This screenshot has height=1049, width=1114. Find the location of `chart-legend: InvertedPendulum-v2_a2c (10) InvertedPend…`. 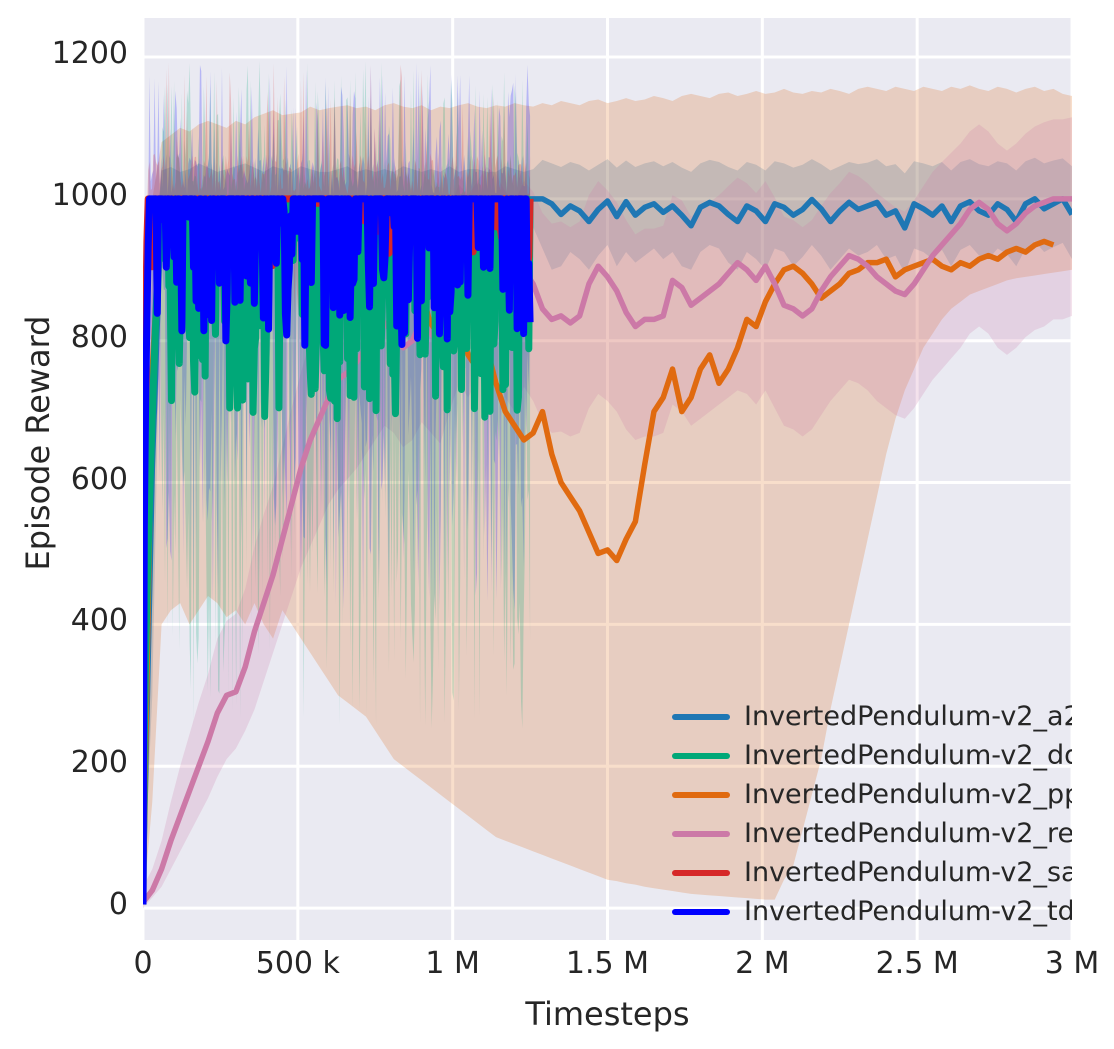

chart-legend: InvertedPendulum-v2_a2c (10) InvertedPend… is located at coordinates (872, 814).